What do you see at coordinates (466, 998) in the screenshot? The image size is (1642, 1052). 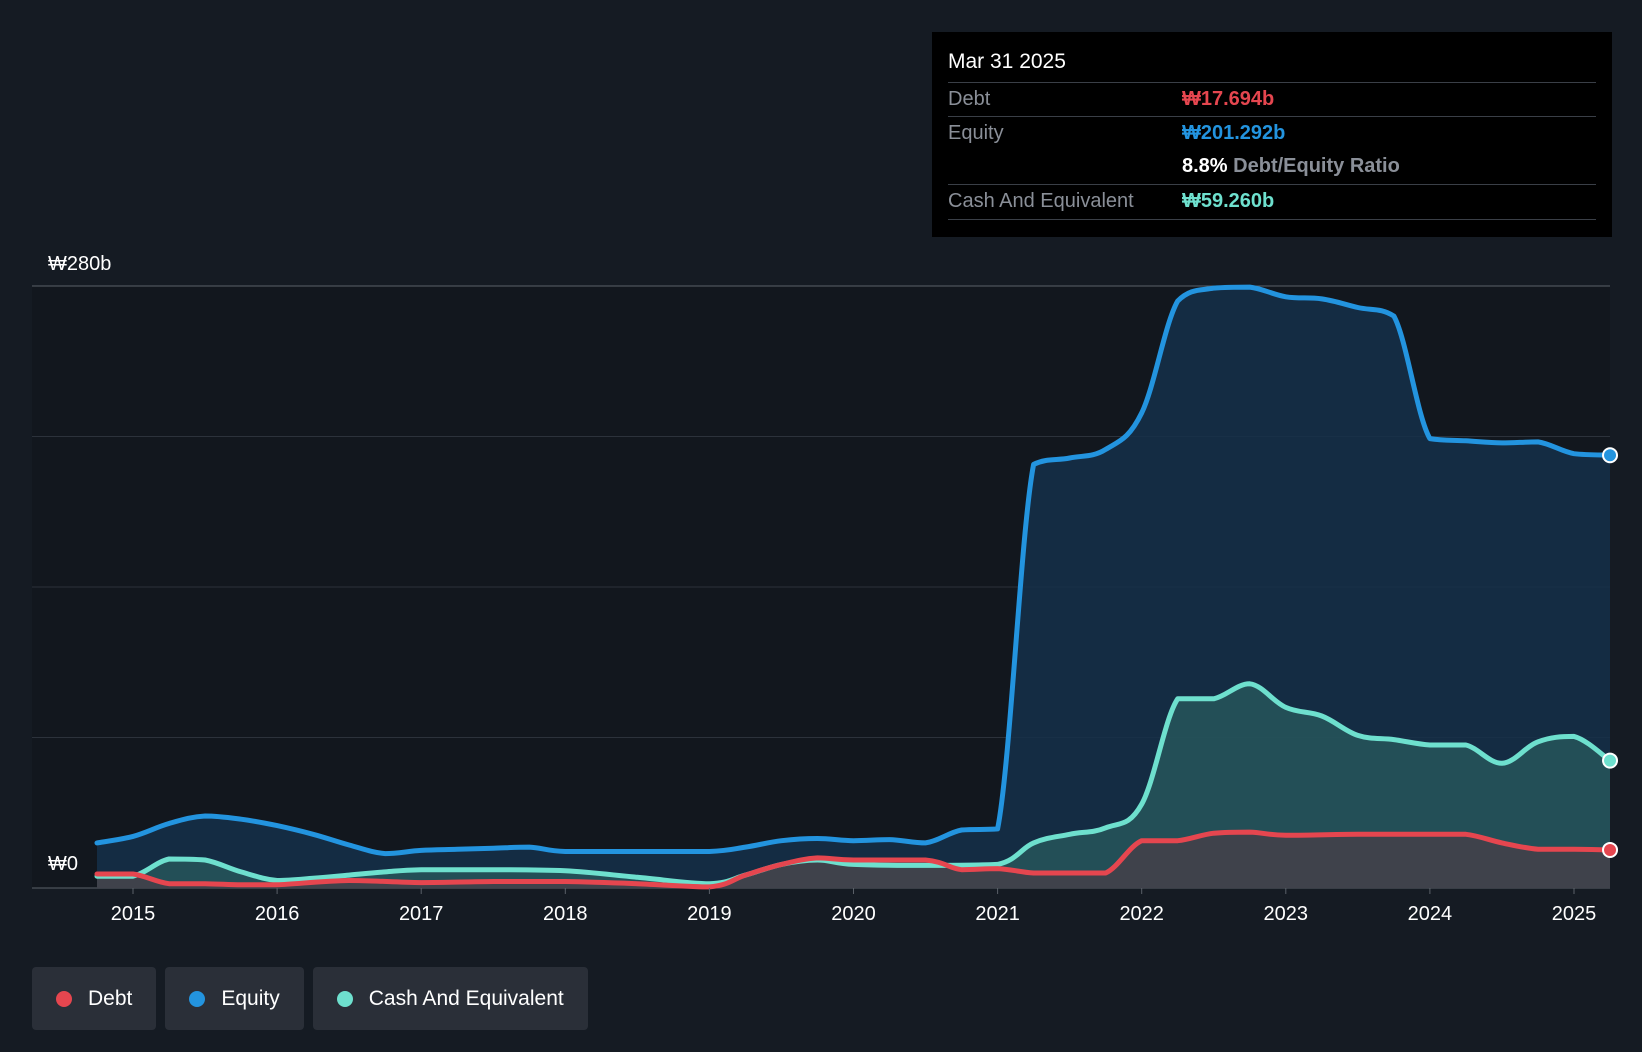 I see `legend-label-cash: Cash And Equivalent` at bounding box center [466, 998].